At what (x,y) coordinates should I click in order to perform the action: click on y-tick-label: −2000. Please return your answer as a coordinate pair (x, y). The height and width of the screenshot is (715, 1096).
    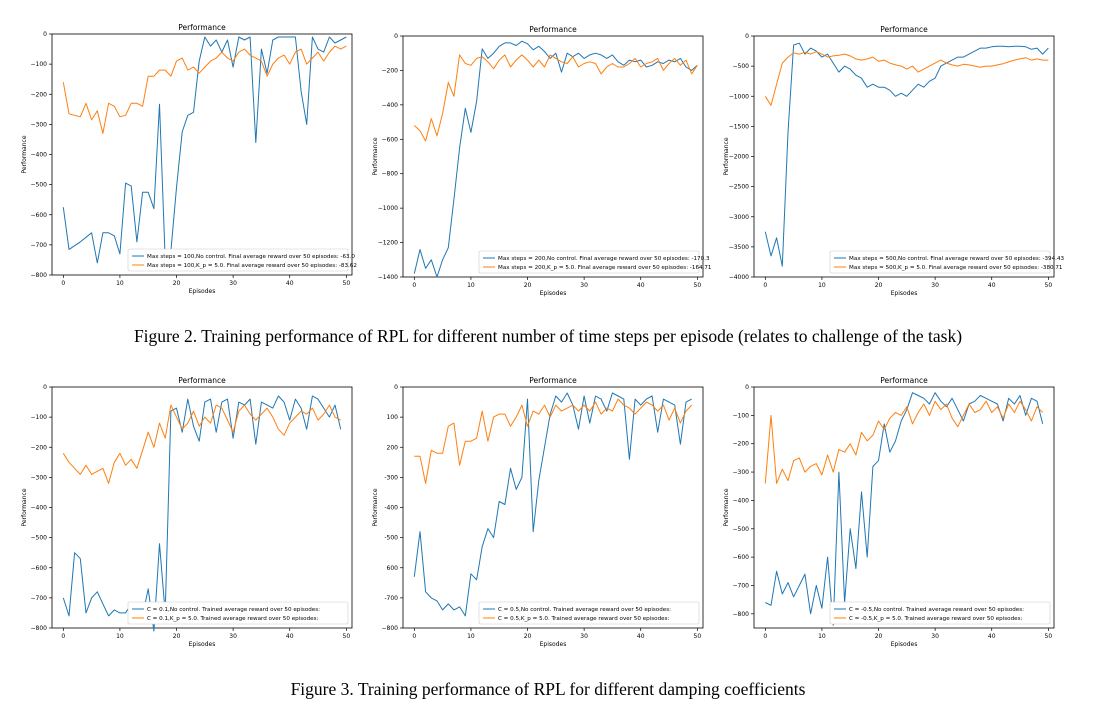
    Looking at the image, I should click on (739, 157).